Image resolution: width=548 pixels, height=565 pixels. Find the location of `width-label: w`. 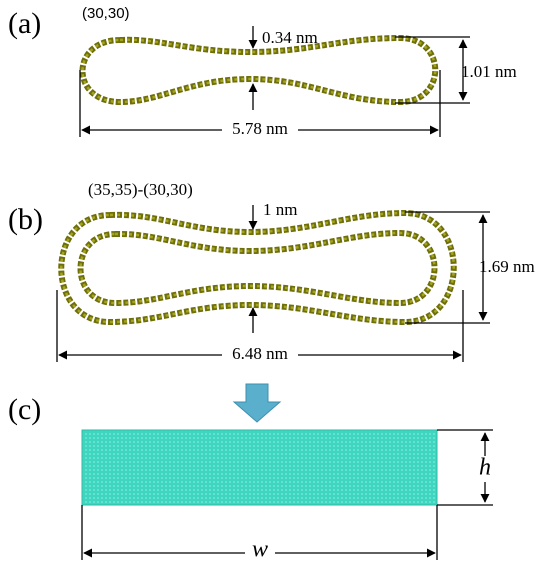

width-label: w is located at coordinates (260, 550).